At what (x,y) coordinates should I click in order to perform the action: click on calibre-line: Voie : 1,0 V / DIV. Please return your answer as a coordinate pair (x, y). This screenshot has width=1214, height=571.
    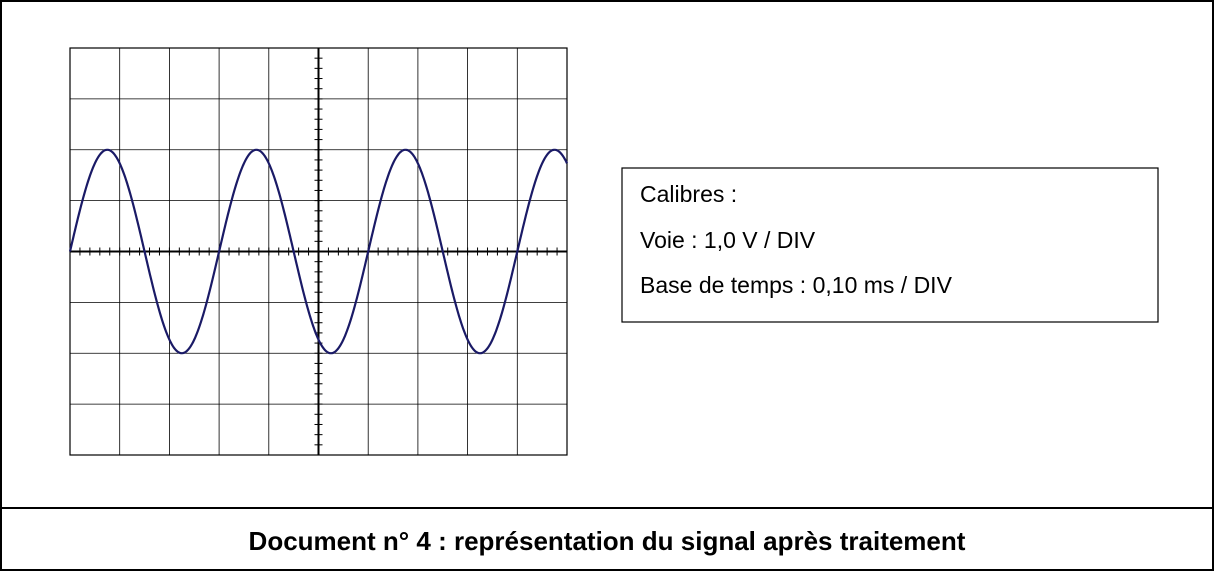
    Looking at the image, I should click on (728, 240).